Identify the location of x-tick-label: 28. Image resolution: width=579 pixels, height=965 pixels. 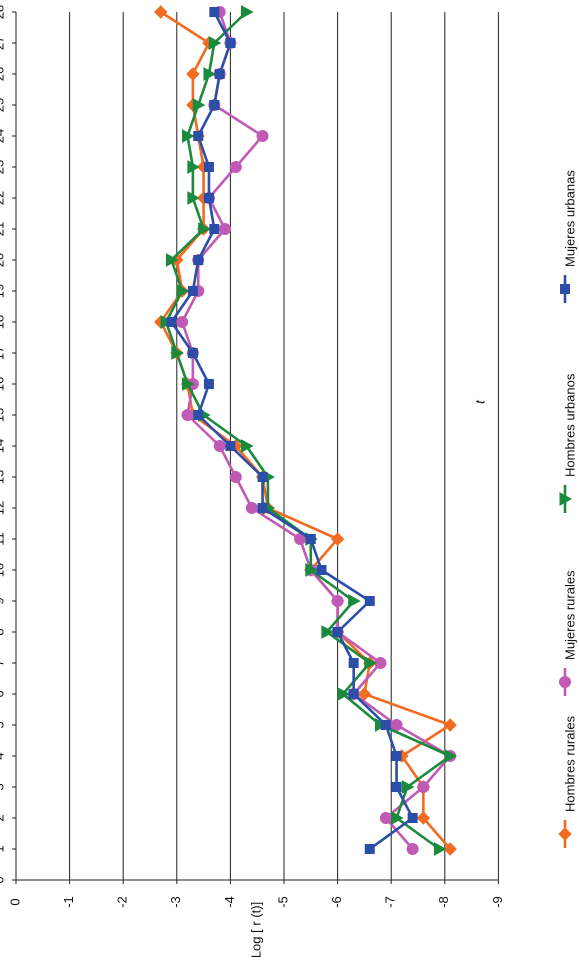
(3, 12).